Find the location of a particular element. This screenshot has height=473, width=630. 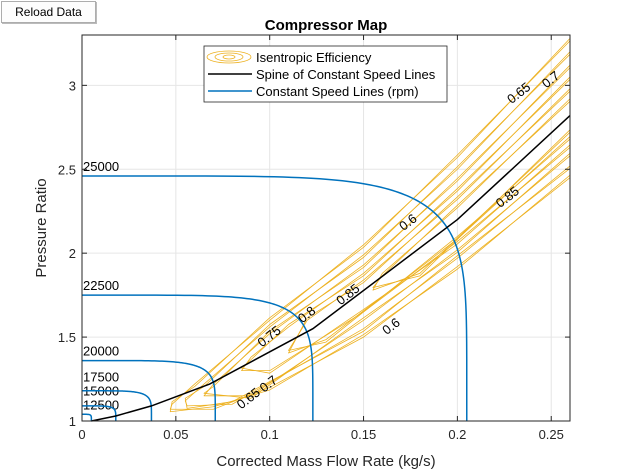

legend-entry-speed: Constant Speed Lines (rpm) is located at coordinates (337, 91).